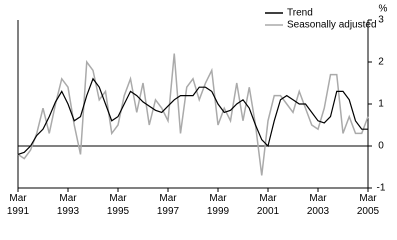 Image resolution: width=397 pixels, height=240 pixels. What do you see at coordinates (381, 62) in the screenshot?
I see `y-tick-label: 2` at bounding box center [381, 62].